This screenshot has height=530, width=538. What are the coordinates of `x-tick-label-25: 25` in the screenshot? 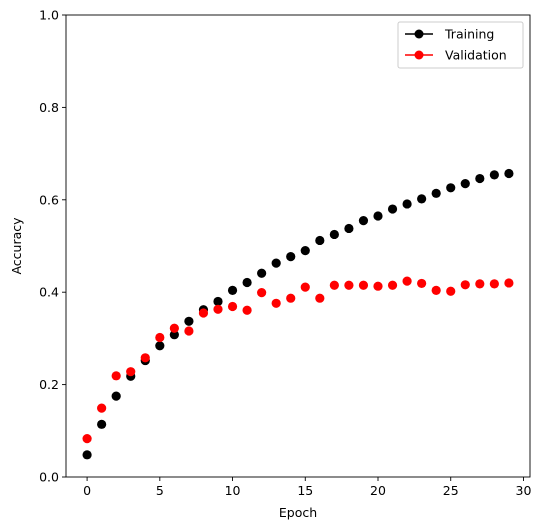 It's located at (451, 490).